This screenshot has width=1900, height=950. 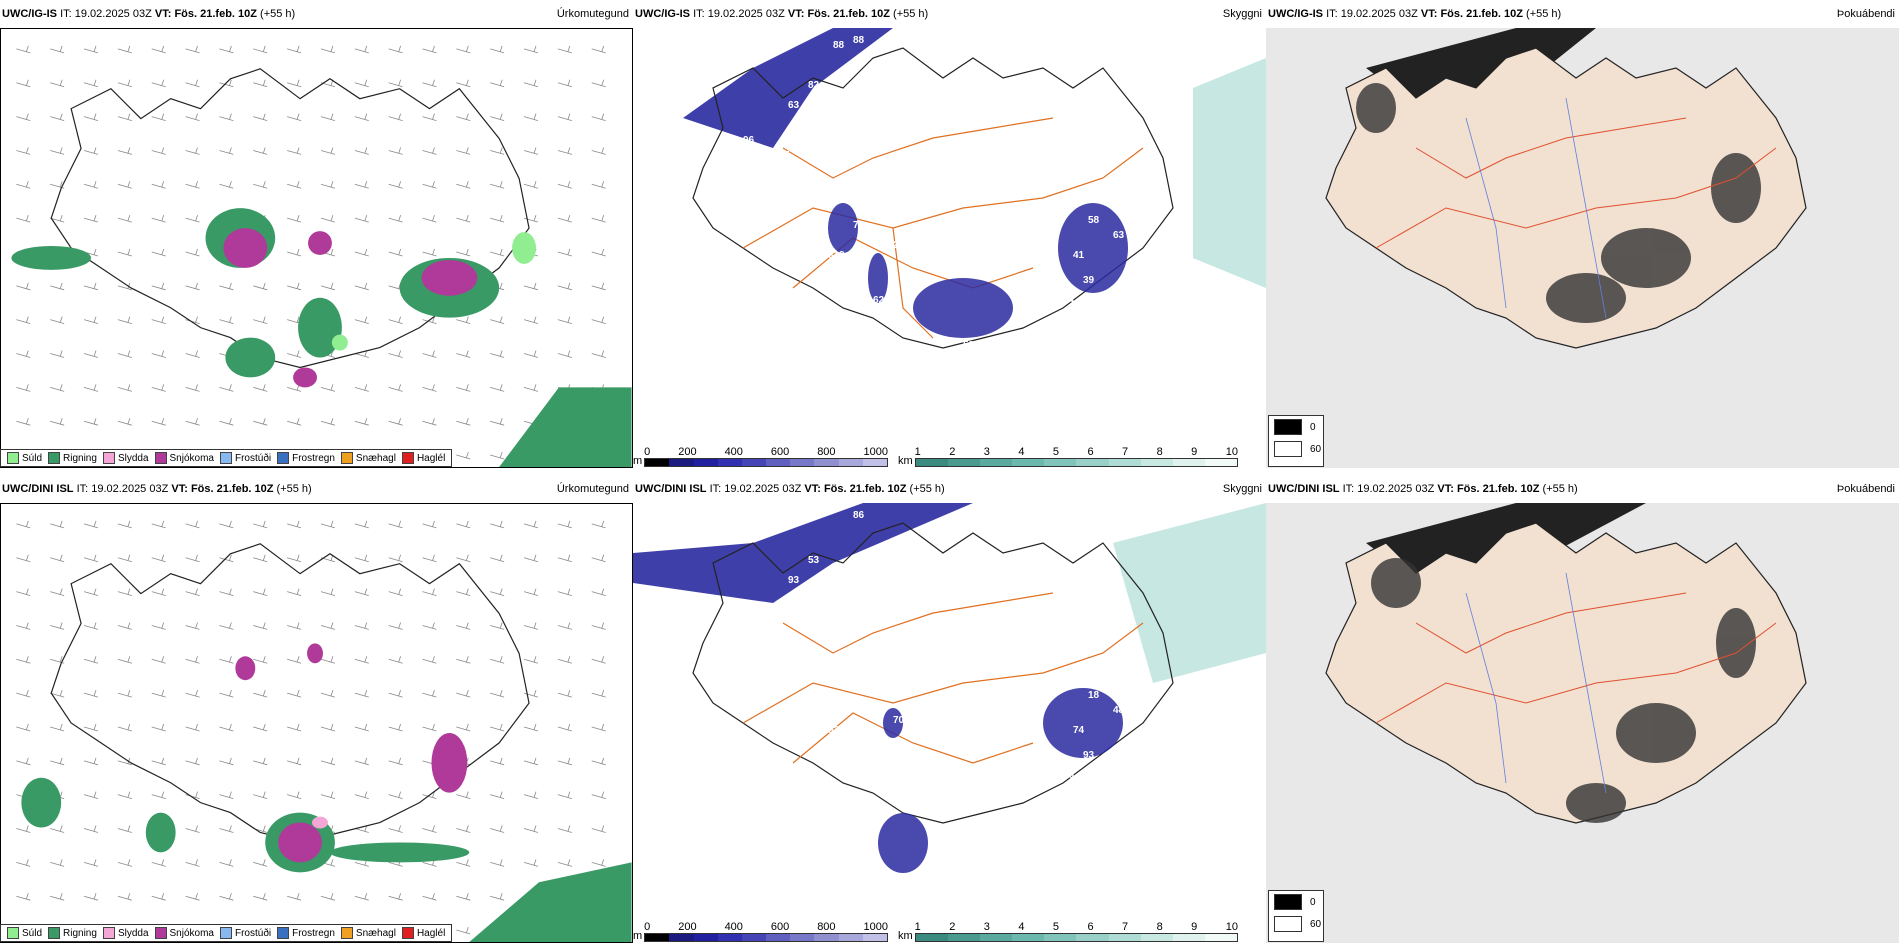 What do you see at coordinates (1089, 280) in the screenshot?
I see `vis-value-label: 39` at bounding box center [1089, 280].